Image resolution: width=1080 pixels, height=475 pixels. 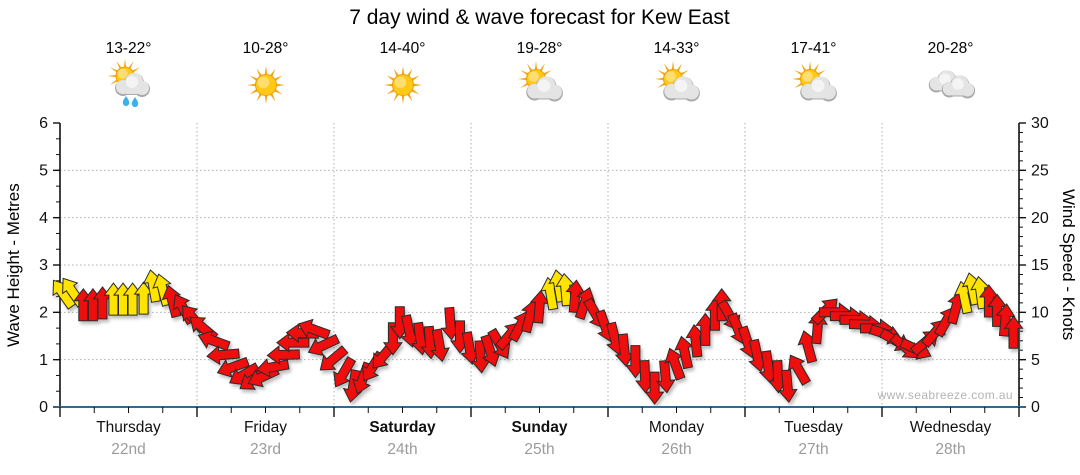 What do you see at coordinates (813, 48) in the screenshot?
I see `temperature-range: 17-41°` at bounding box center [813, 48].